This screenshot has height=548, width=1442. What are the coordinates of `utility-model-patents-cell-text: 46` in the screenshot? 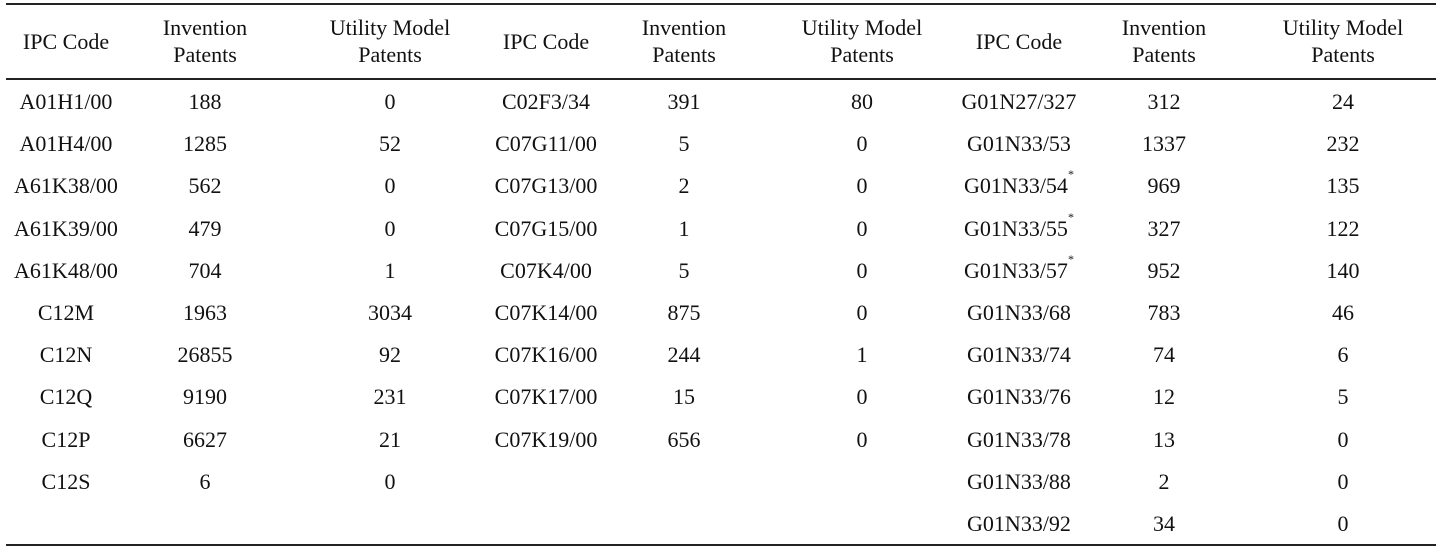 It's located at (1343, 312).